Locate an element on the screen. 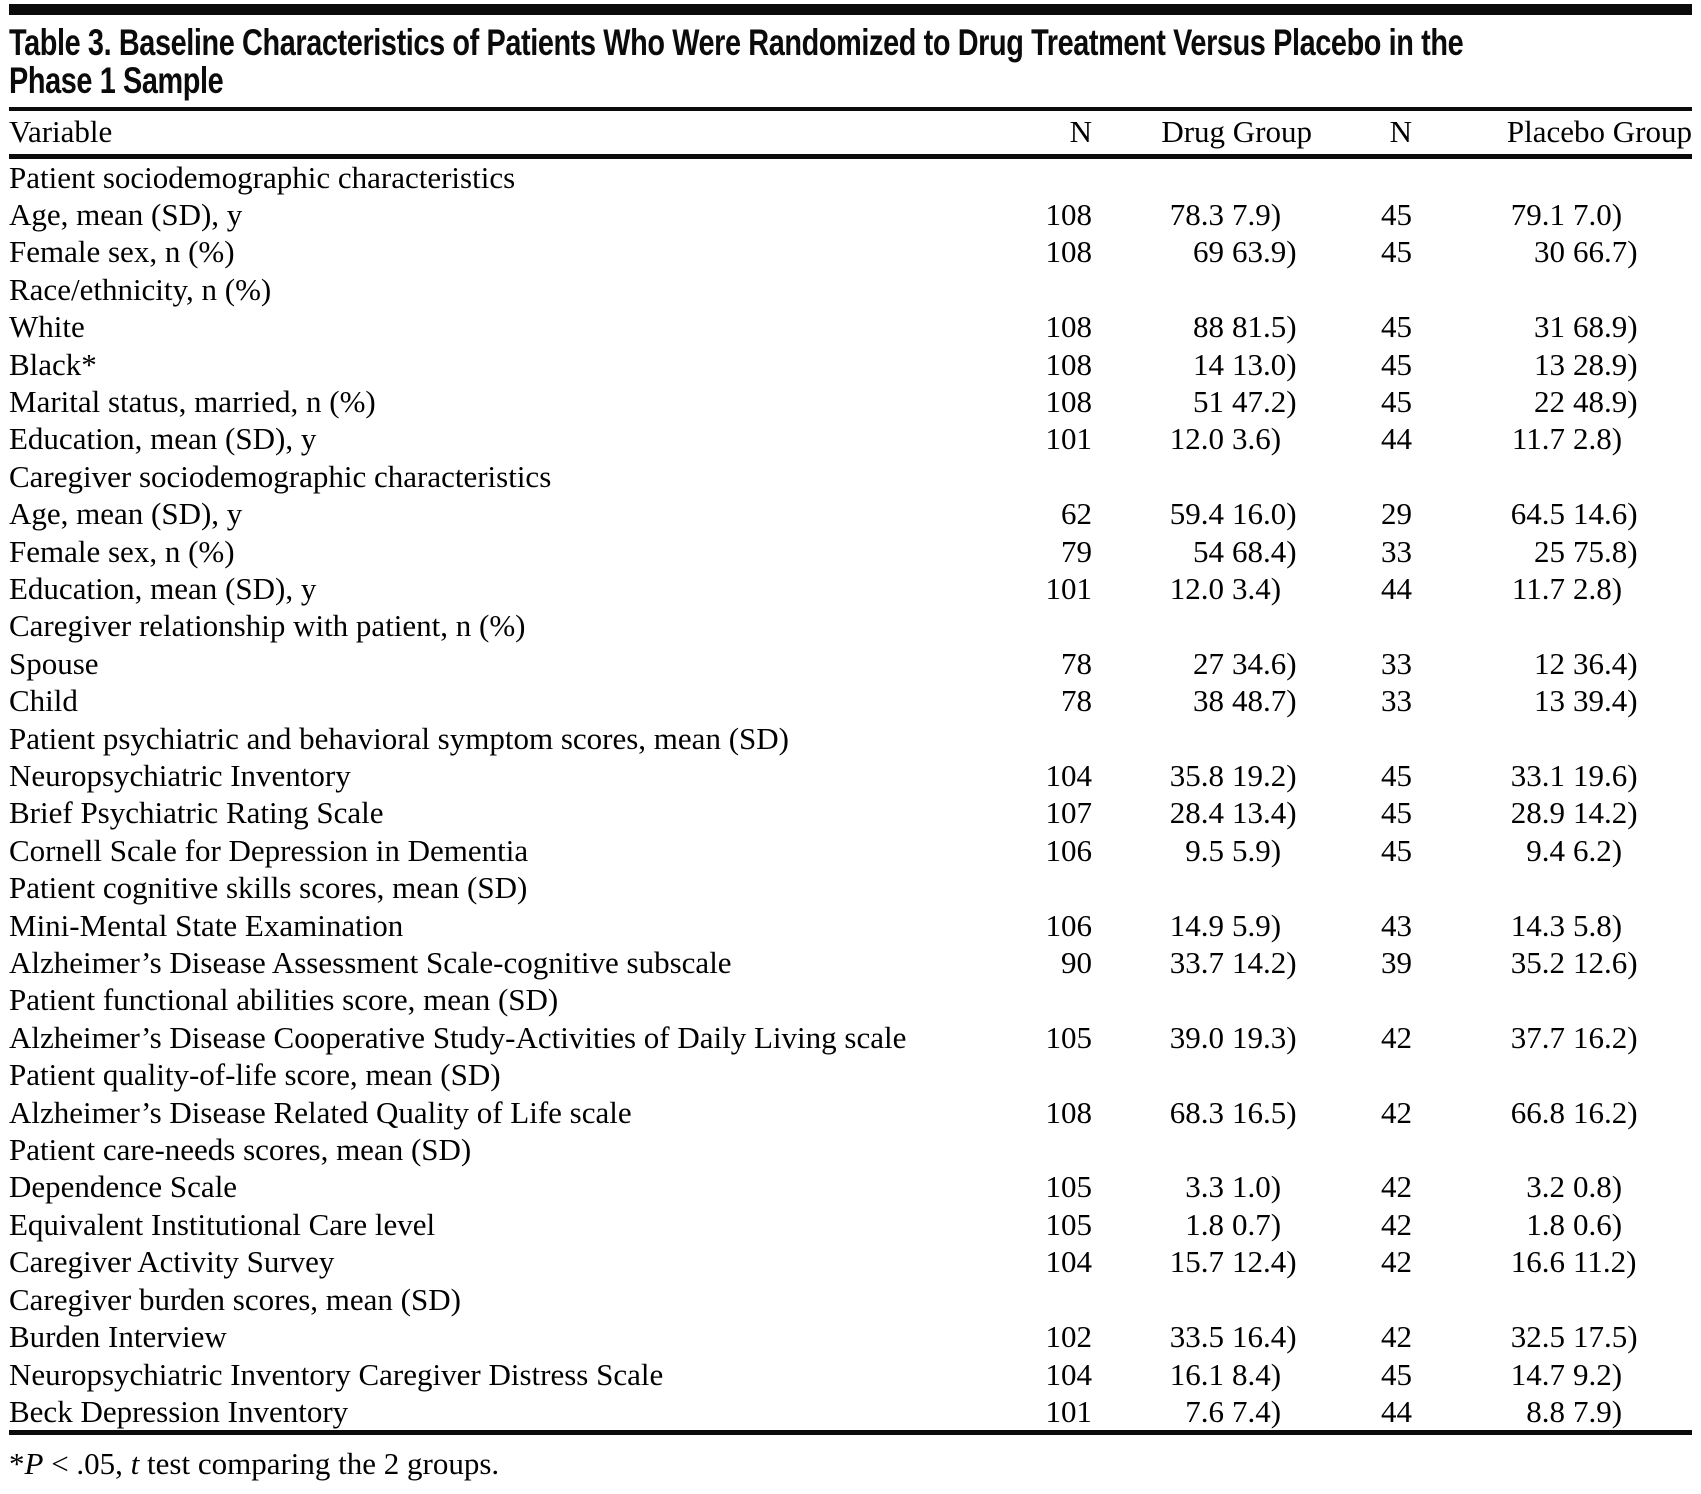  row-label: Female sex, n (%) is located at coordinates (122, 551).